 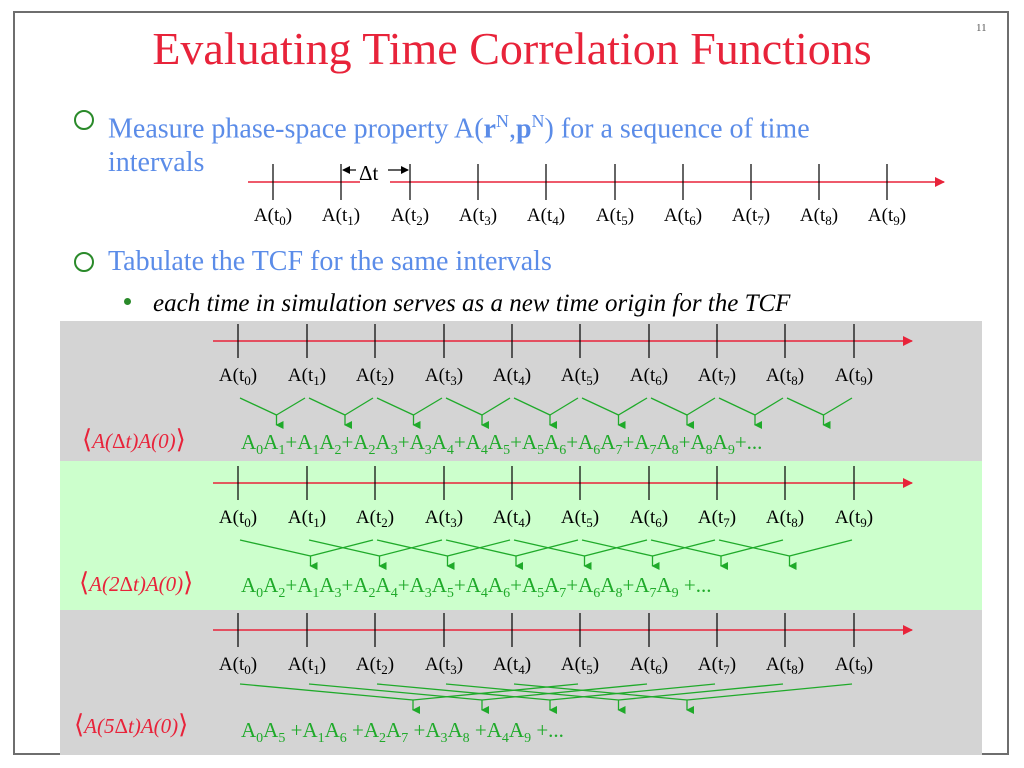 What do you see at coordinates (512, 48) in the screenshot?
I see `slide-title: Evaluating Time Correlation Functions` at bounding box center [512, 48].